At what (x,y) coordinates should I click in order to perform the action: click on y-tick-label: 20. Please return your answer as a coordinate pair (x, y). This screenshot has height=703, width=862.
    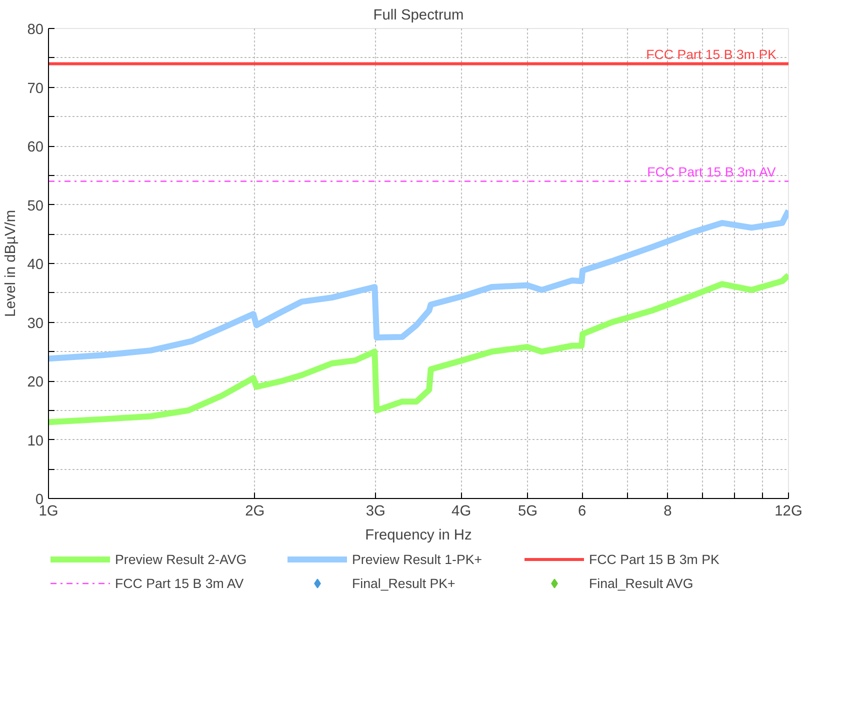
    Looking at the image, I should click on (35, 382).